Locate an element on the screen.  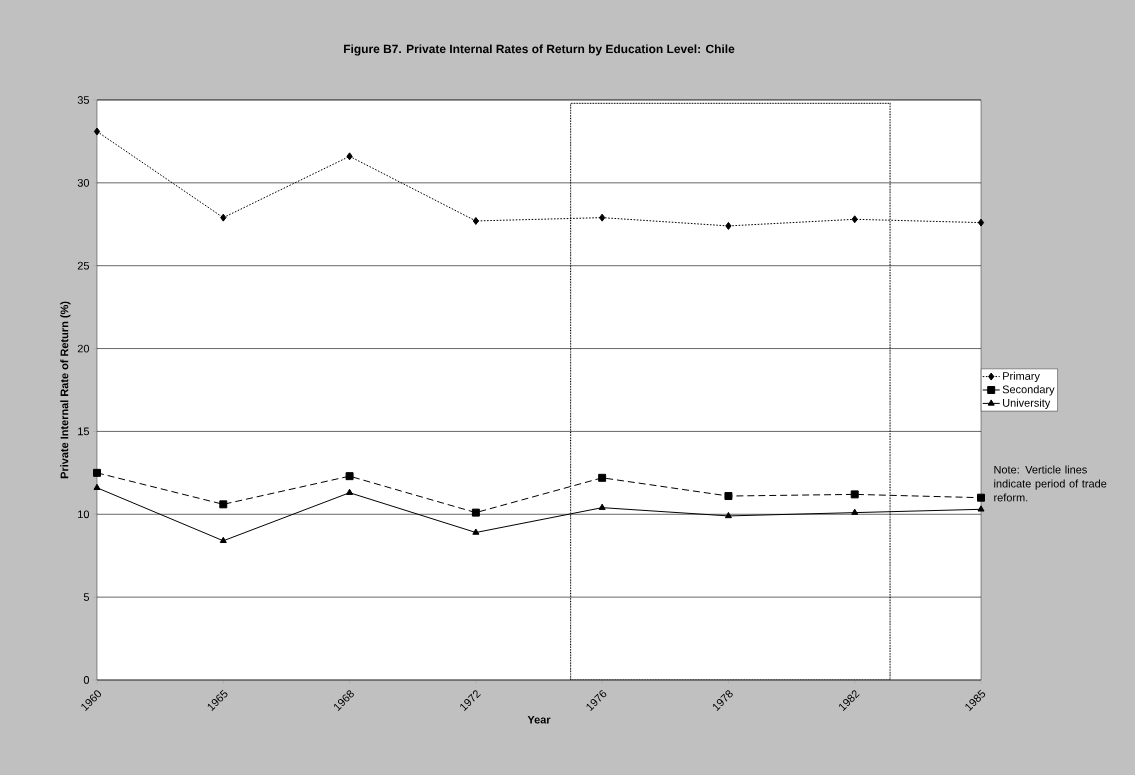
y-tick-label: 20 is located at coordinates (83, 348).